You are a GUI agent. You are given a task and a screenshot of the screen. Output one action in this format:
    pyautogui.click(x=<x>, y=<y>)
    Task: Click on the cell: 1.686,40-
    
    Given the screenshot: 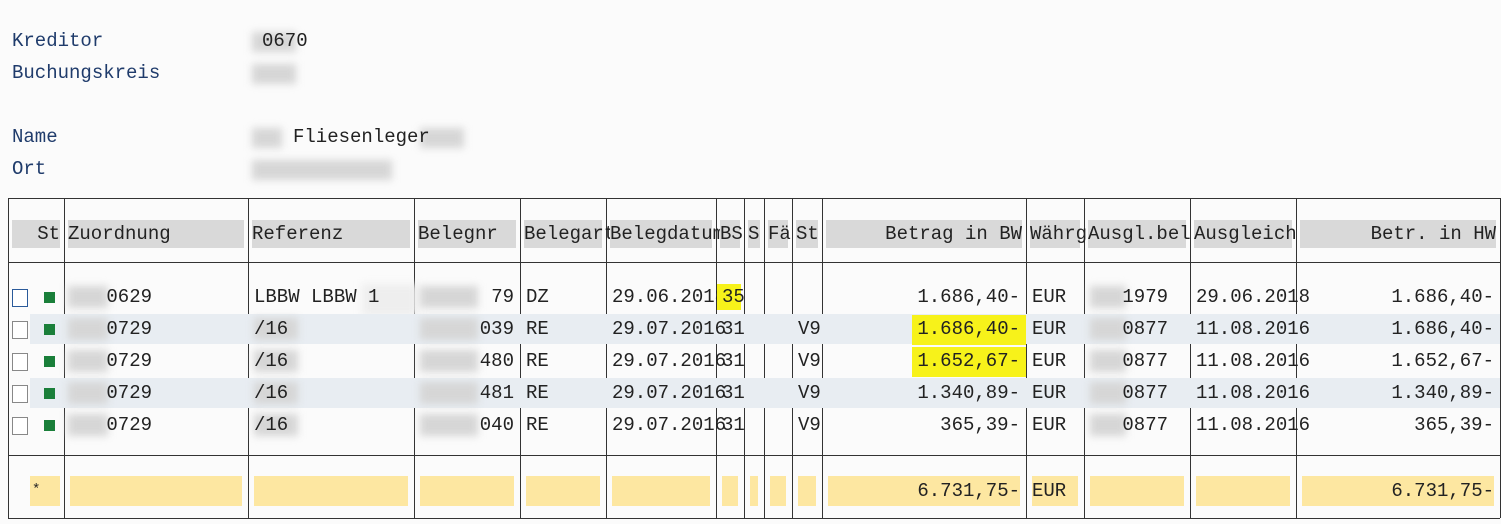 What is the action you would take?
    pyautogui.click(x=1442, y=329)
    